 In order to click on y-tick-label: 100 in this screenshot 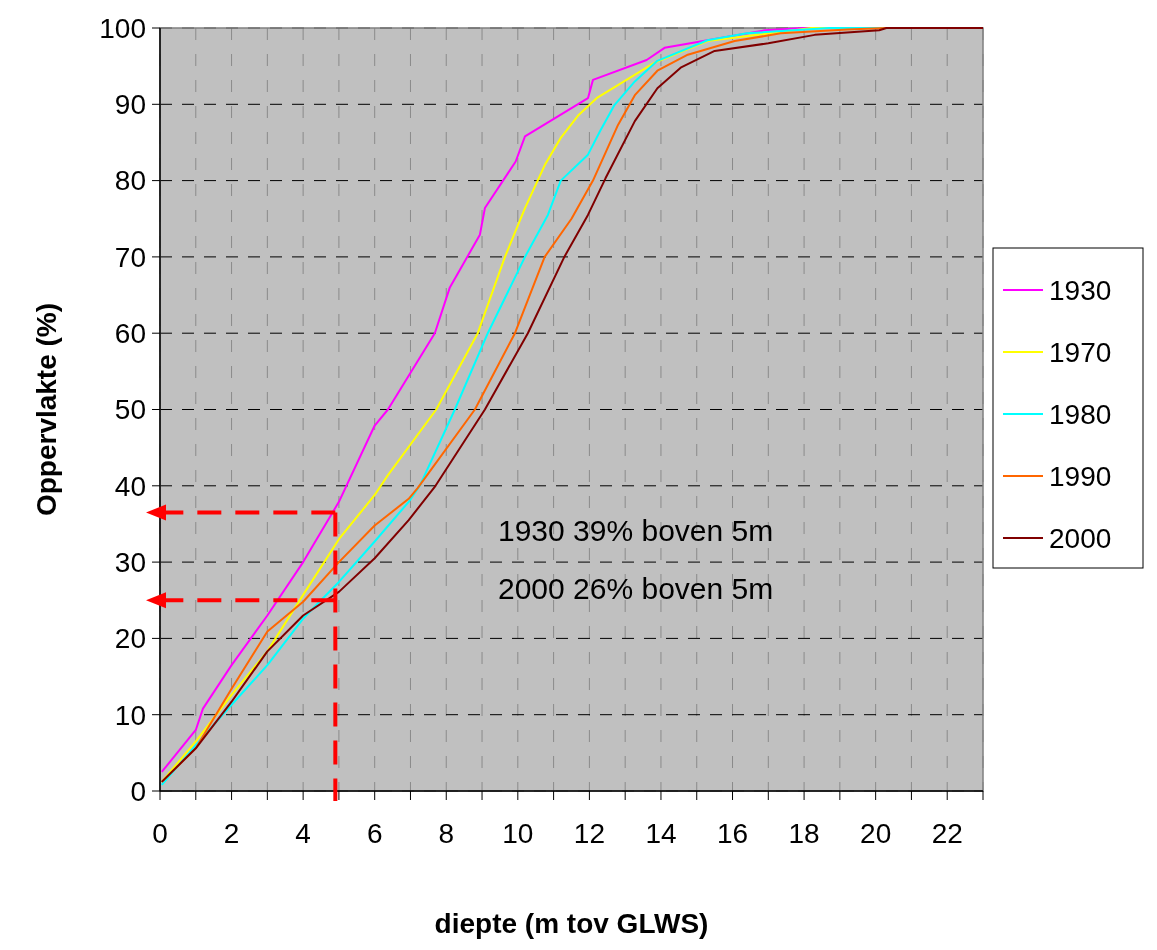, I will do `click(122, 28)`.